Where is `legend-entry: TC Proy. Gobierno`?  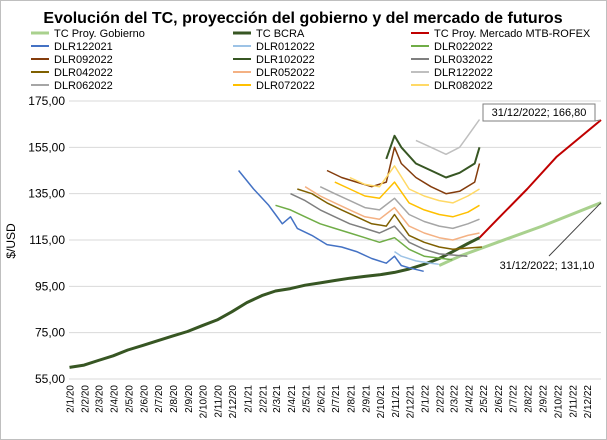 legend-entry: TC Proy. Gobierno is located at coordinates (99, 34).